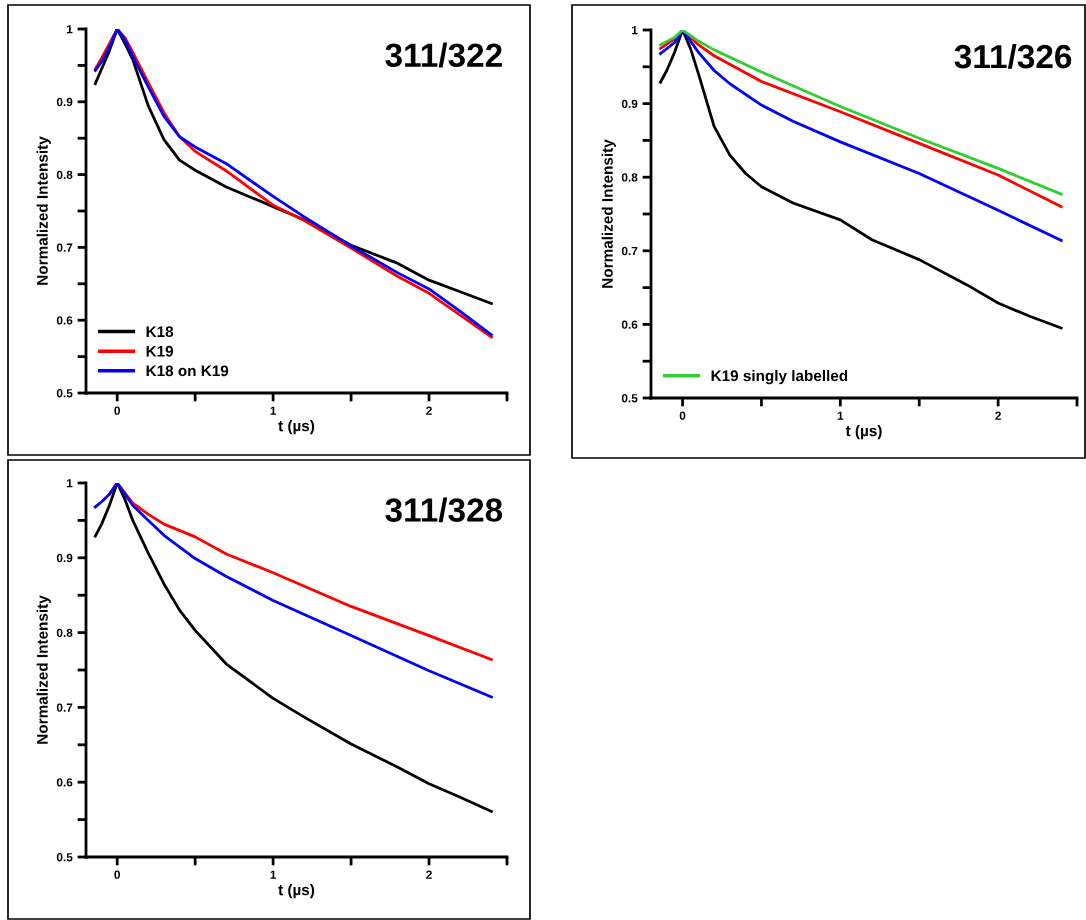 This screenshot has width=1086, height=920. What do you see at coordinates (160, 332) in the screenshot?
I see `legend-label: K18` at bounding box center [160, 332].